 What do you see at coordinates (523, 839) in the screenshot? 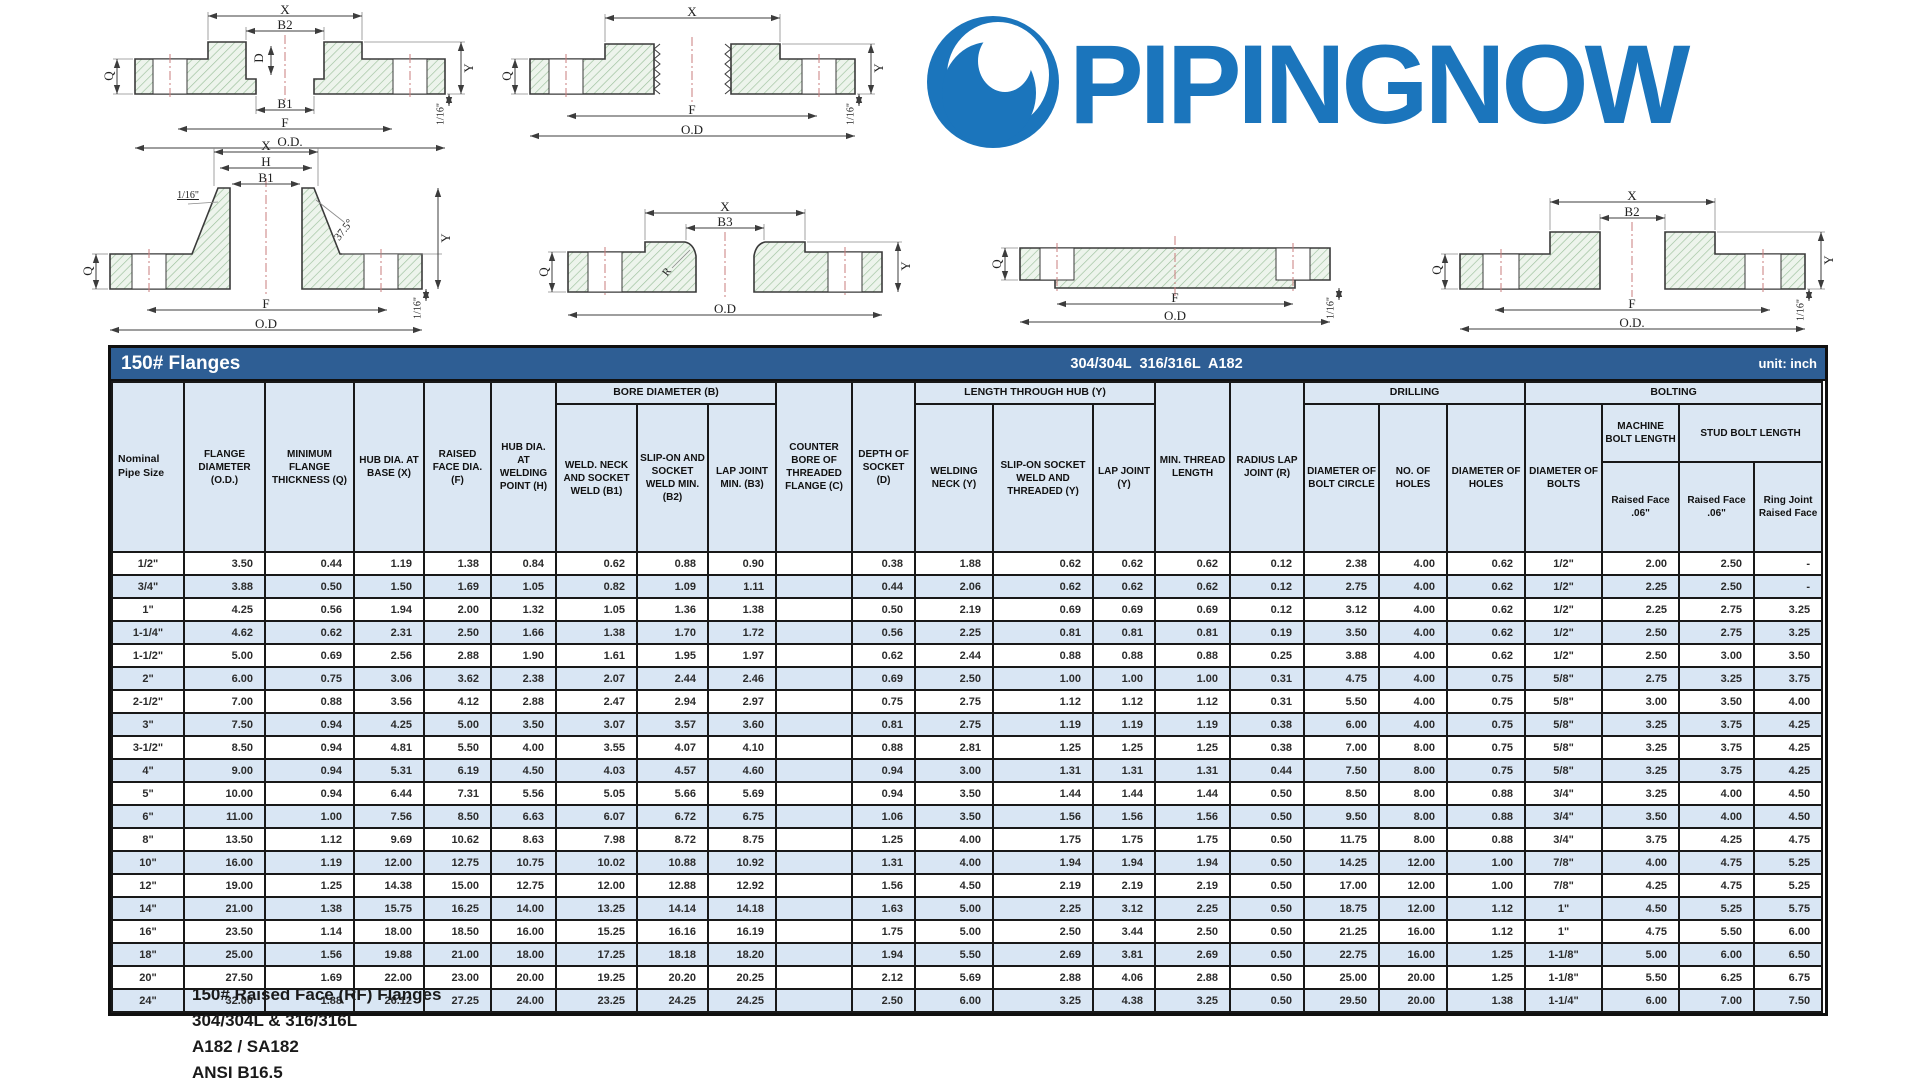
I see `cell: 8.63` at bounding box center [523, 839].